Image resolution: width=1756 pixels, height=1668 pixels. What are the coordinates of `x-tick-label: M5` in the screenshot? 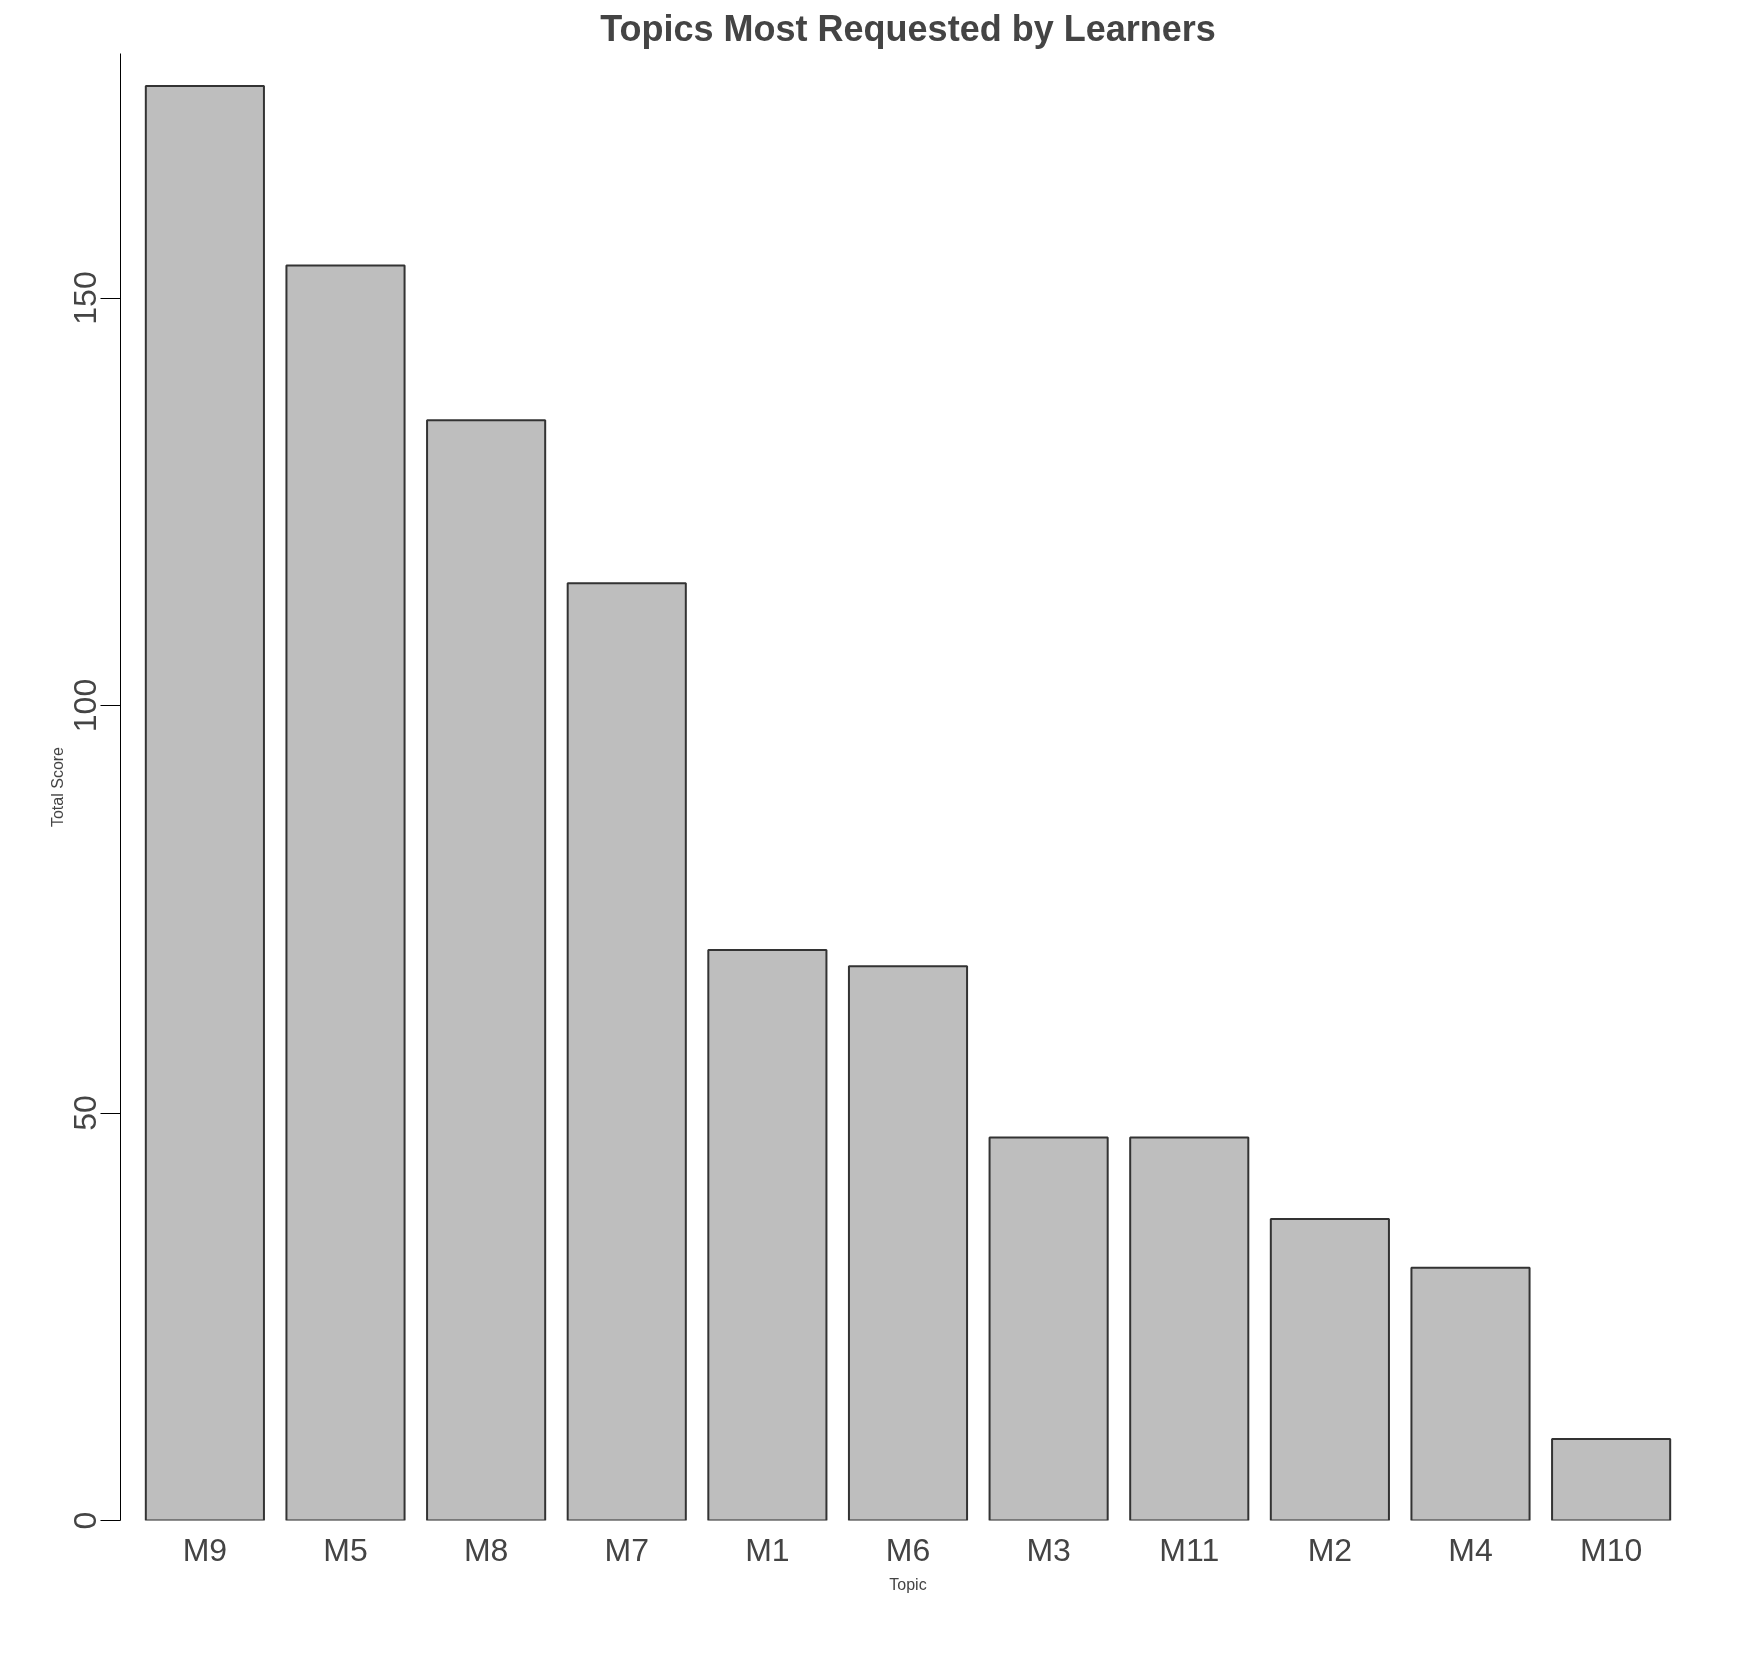 It's located at (345, 1549).